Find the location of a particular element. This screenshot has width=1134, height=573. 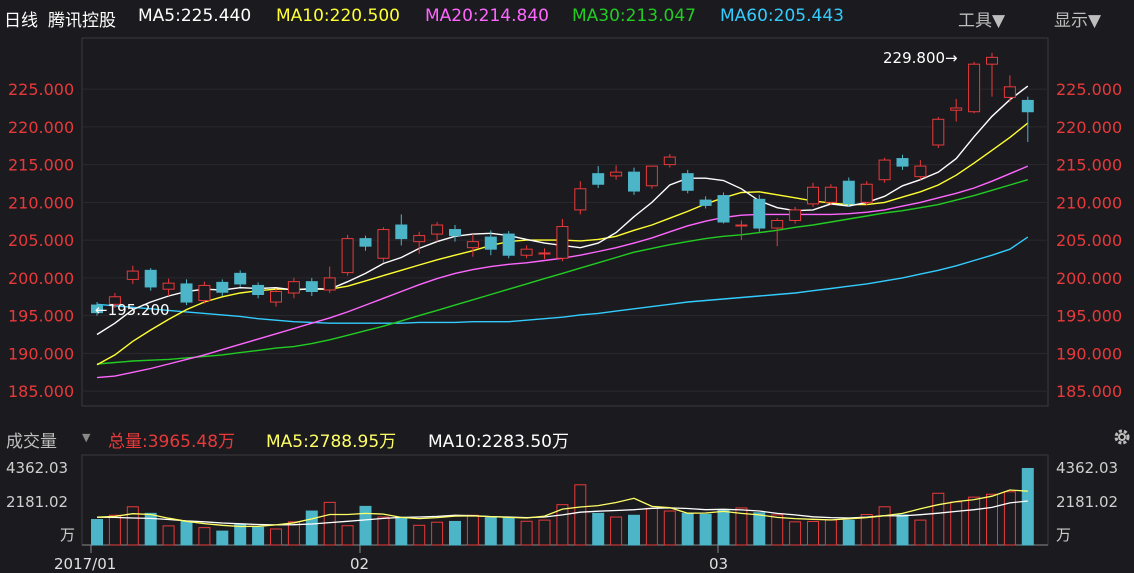

volume-dropdown-icon: ▼ is located at coordinates (86, 437).